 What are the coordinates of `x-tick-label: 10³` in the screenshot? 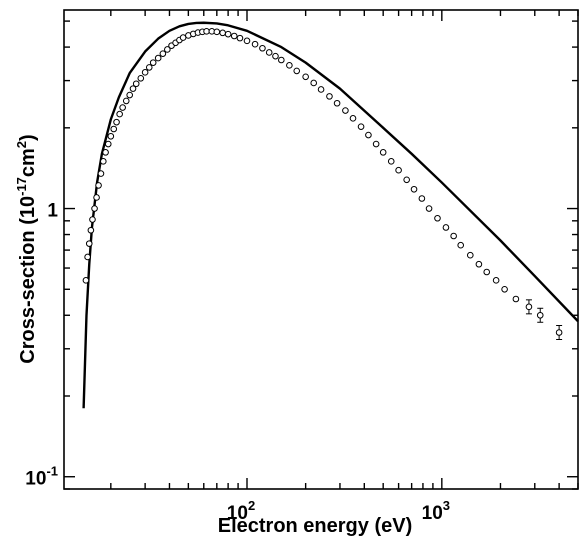 It's located at (436, 511).